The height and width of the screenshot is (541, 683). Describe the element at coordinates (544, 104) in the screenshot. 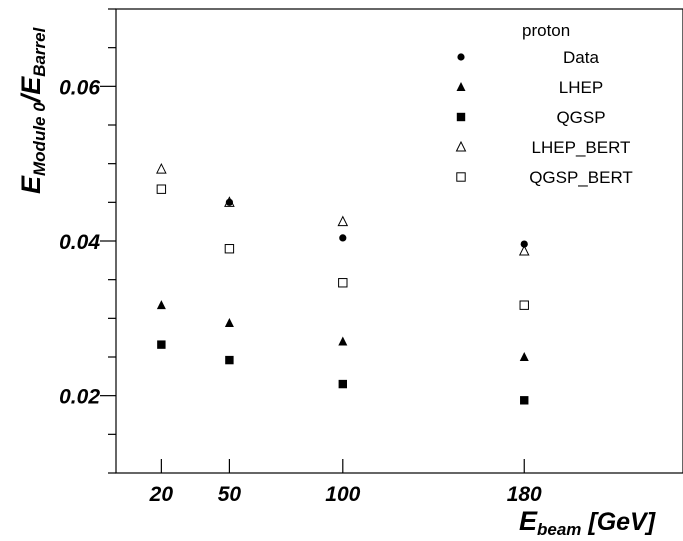

I see `legend: proton Data LHEP QGSP LHEP_BERT QGSP_BERT` at that location.